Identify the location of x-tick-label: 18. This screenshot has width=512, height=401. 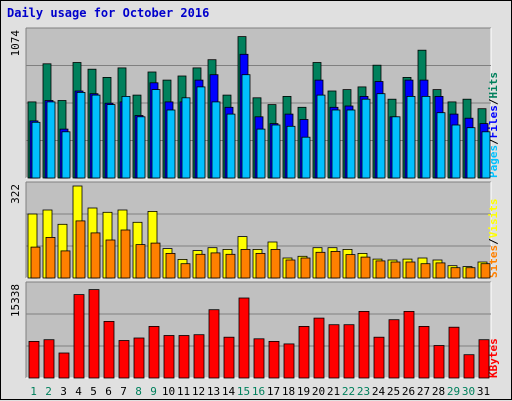
(288, 391).